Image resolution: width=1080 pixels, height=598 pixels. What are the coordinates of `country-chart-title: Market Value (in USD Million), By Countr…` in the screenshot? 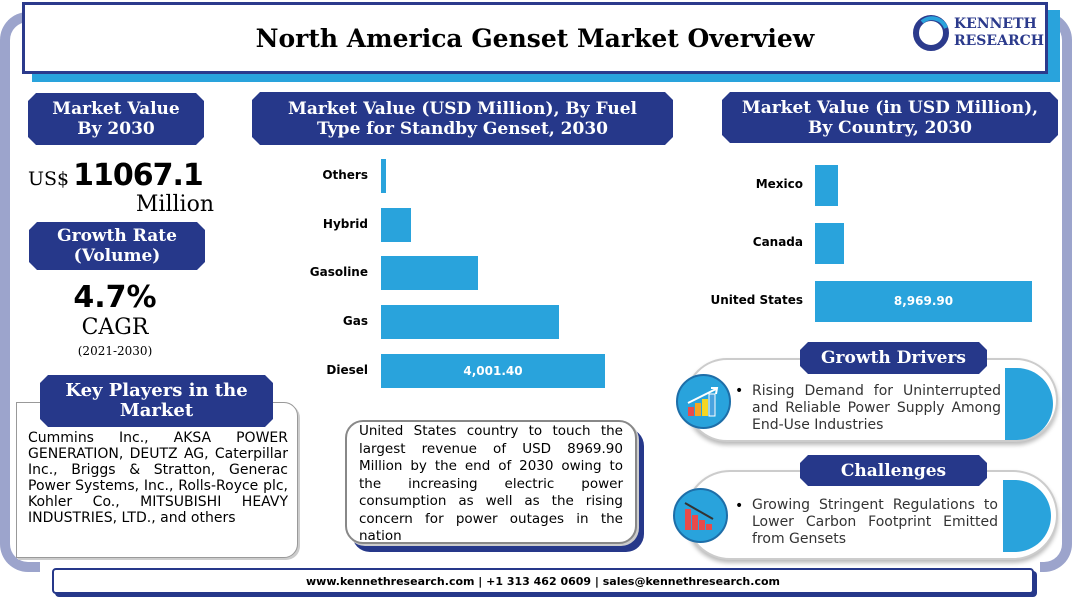 It's located at (890, 117).